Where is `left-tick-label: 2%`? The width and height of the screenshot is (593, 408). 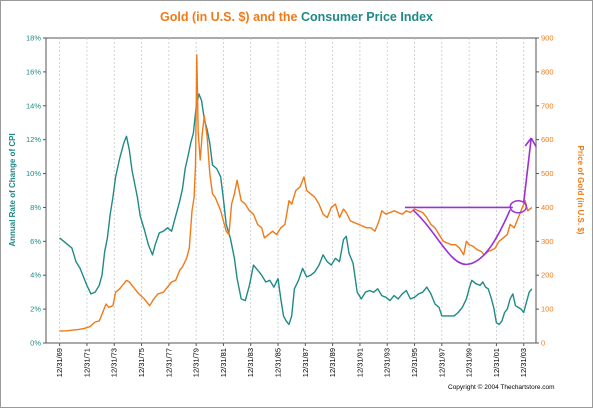 left-tick-label: 2% is located at coordinates (35, 309).